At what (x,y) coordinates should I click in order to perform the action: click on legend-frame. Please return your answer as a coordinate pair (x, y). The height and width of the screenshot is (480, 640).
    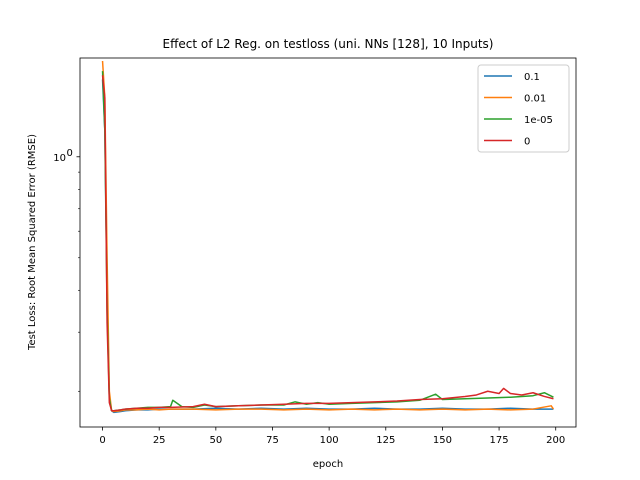
    Looking at the image, I should click on (523, 108).